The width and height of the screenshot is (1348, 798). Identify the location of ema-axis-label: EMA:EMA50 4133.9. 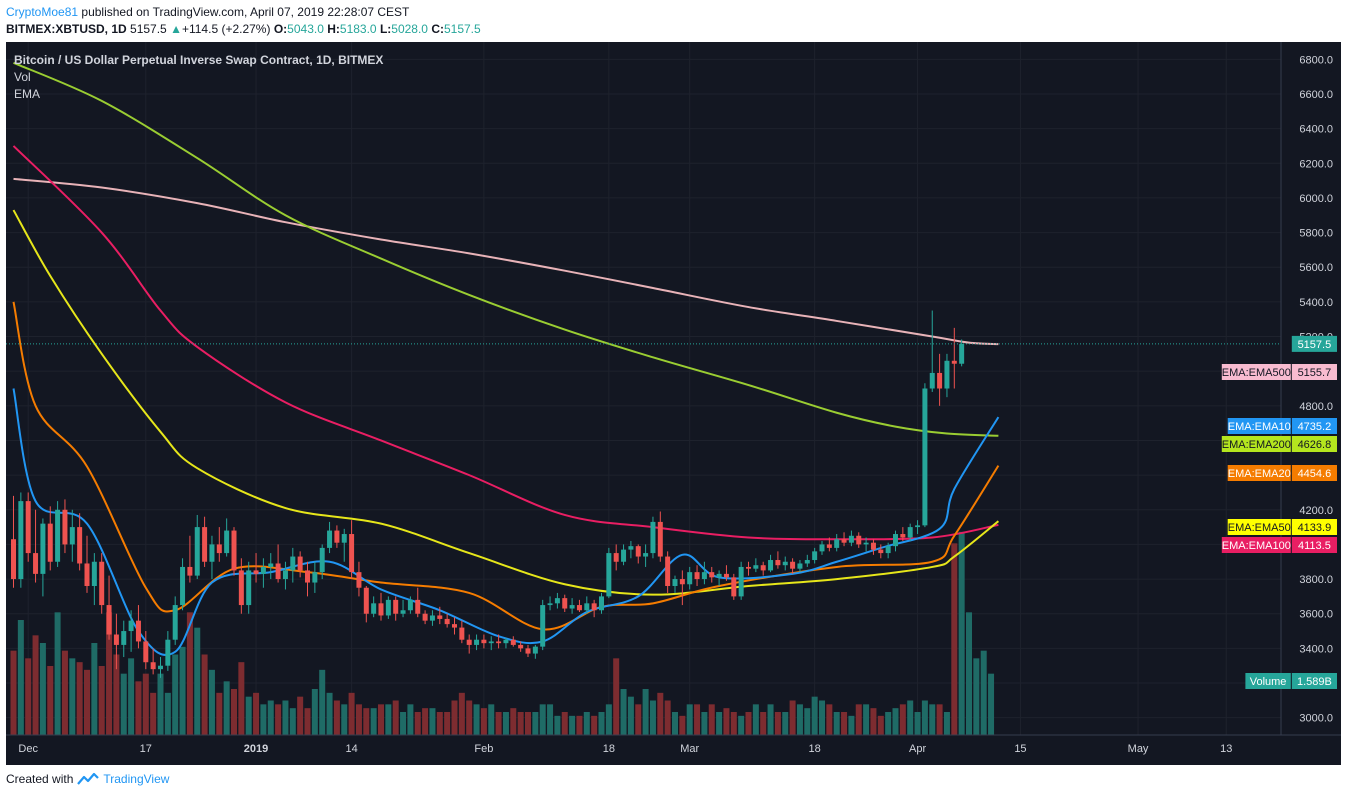
(1282, 527).